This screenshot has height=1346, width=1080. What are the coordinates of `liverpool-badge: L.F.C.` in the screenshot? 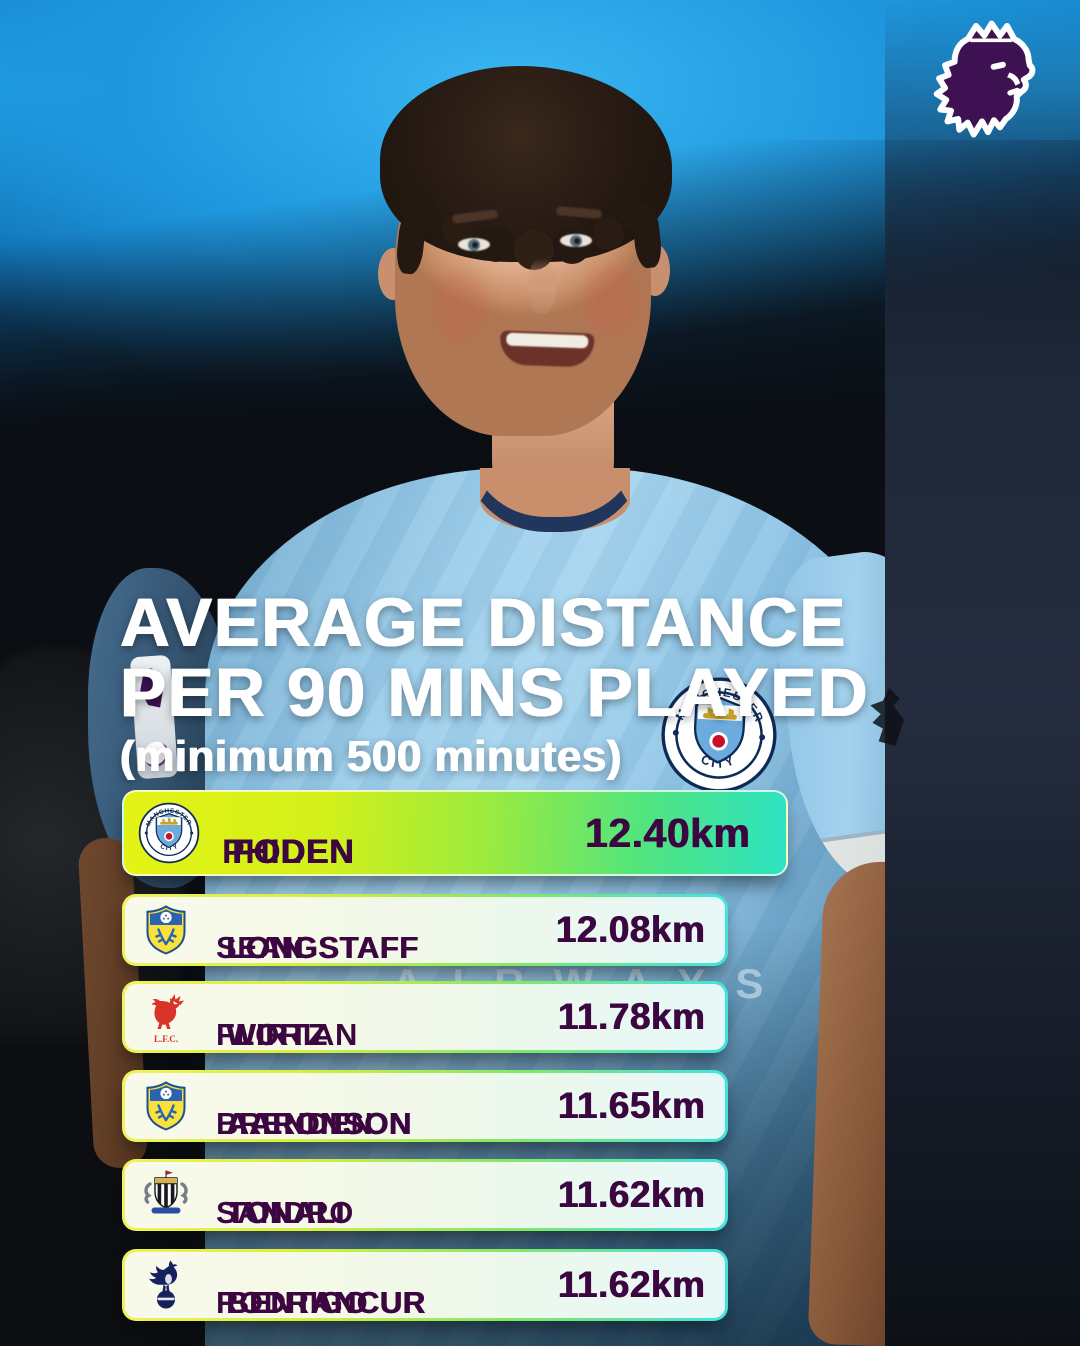 It's located at (166, 1017).